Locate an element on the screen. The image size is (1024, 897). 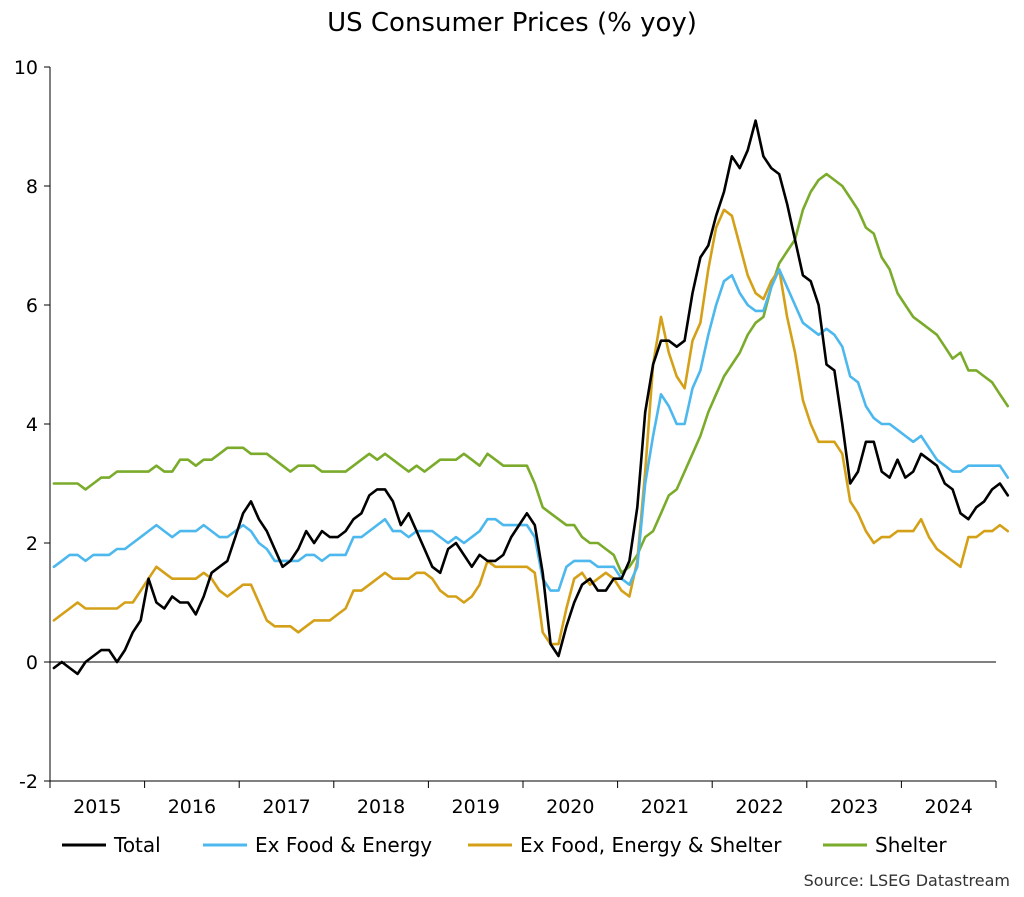
chart-title: US Consumer Prices (% yoy) is located at coordinates (512, 23).